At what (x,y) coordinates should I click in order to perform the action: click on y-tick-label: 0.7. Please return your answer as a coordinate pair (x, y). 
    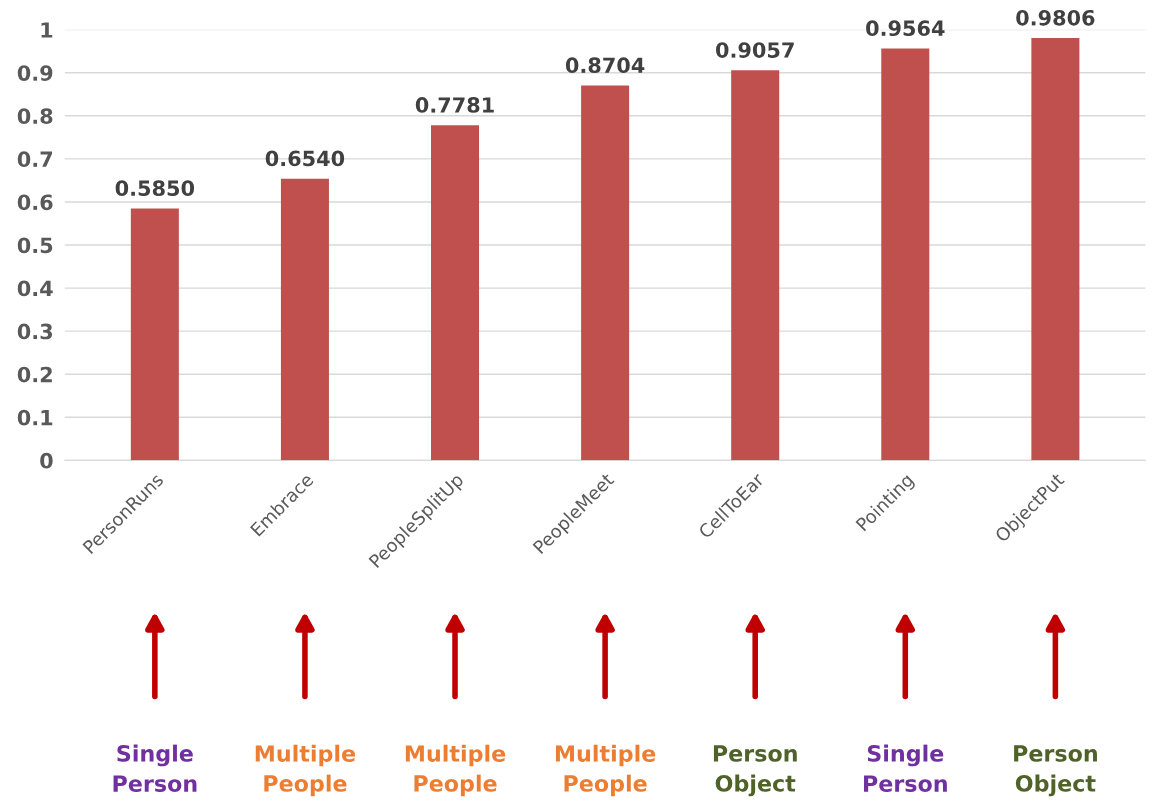
    Looking at the image, I should click on (35, 159).